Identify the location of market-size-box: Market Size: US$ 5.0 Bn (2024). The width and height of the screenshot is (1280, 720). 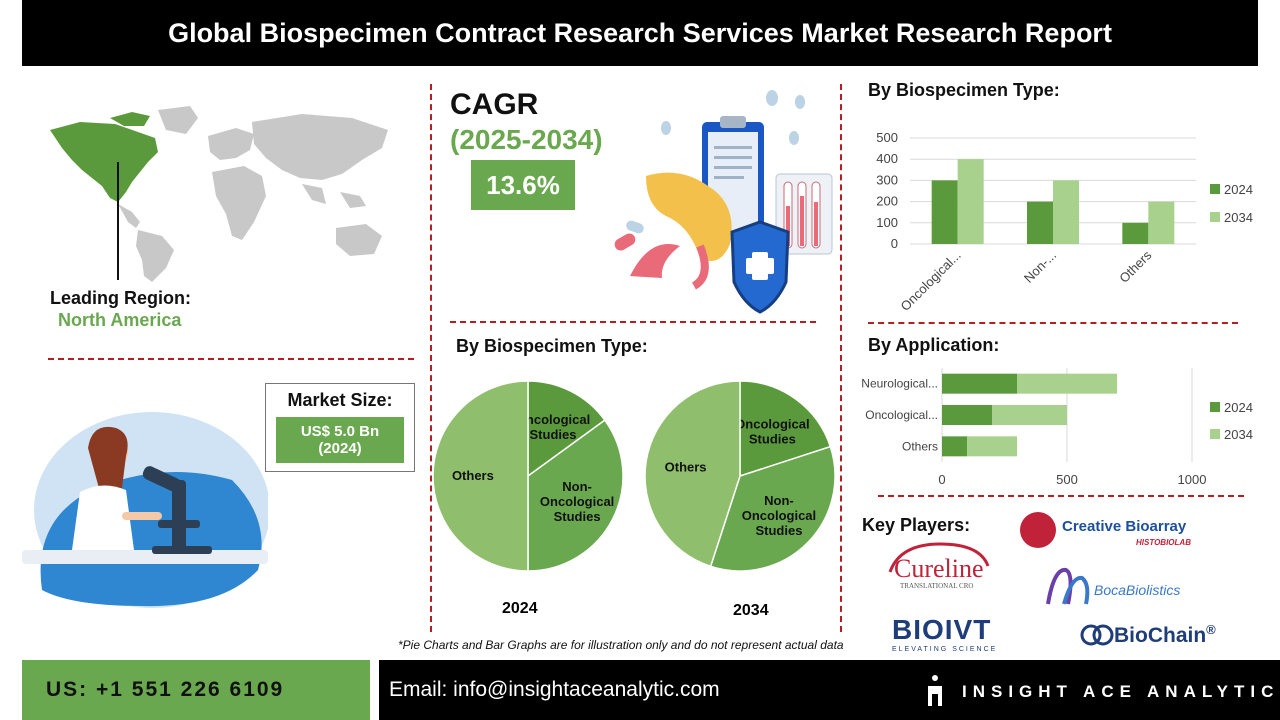
(340, 427).